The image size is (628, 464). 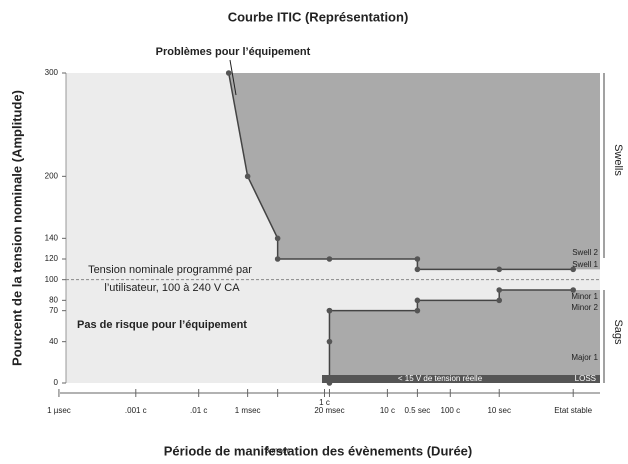 I want to click on annotation: l’utilisateur, 100 à 240 V CA, so click(x=172, y=288).